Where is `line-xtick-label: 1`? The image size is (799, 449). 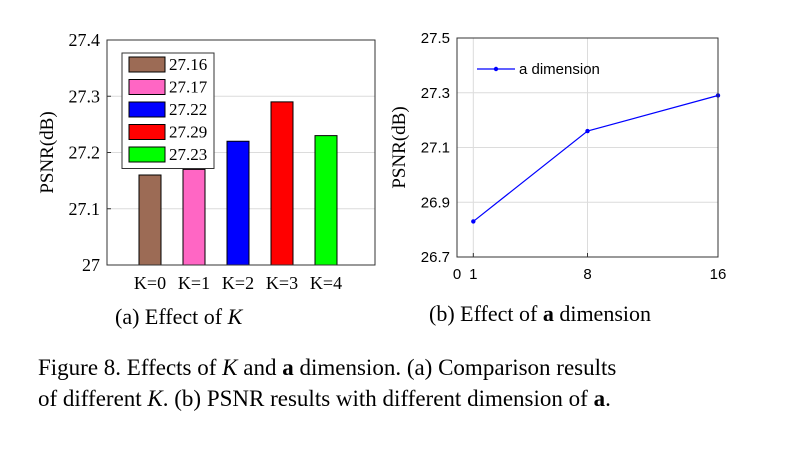 line-xtick-label: 1 is located at coordinates (473, 274).